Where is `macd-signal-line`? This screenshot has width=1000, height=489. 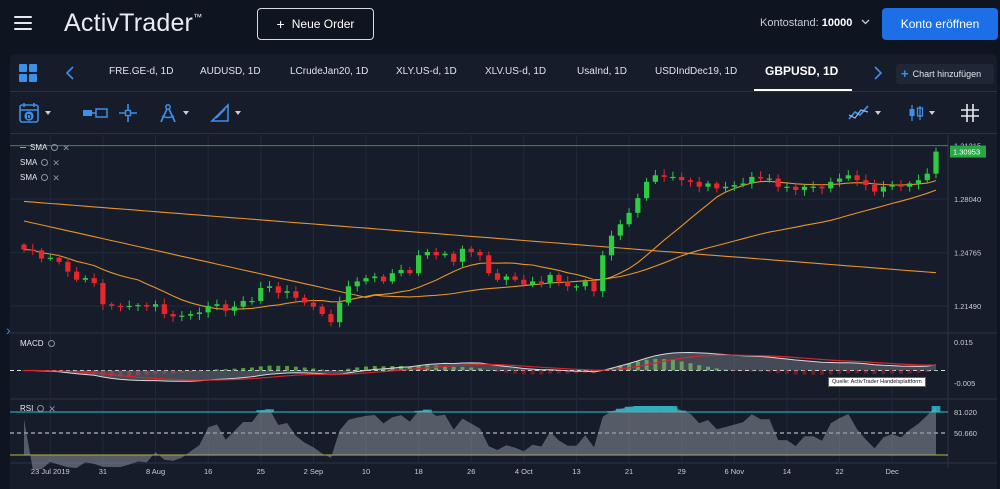
macd-signal-line is located at coordinates (480, 367).